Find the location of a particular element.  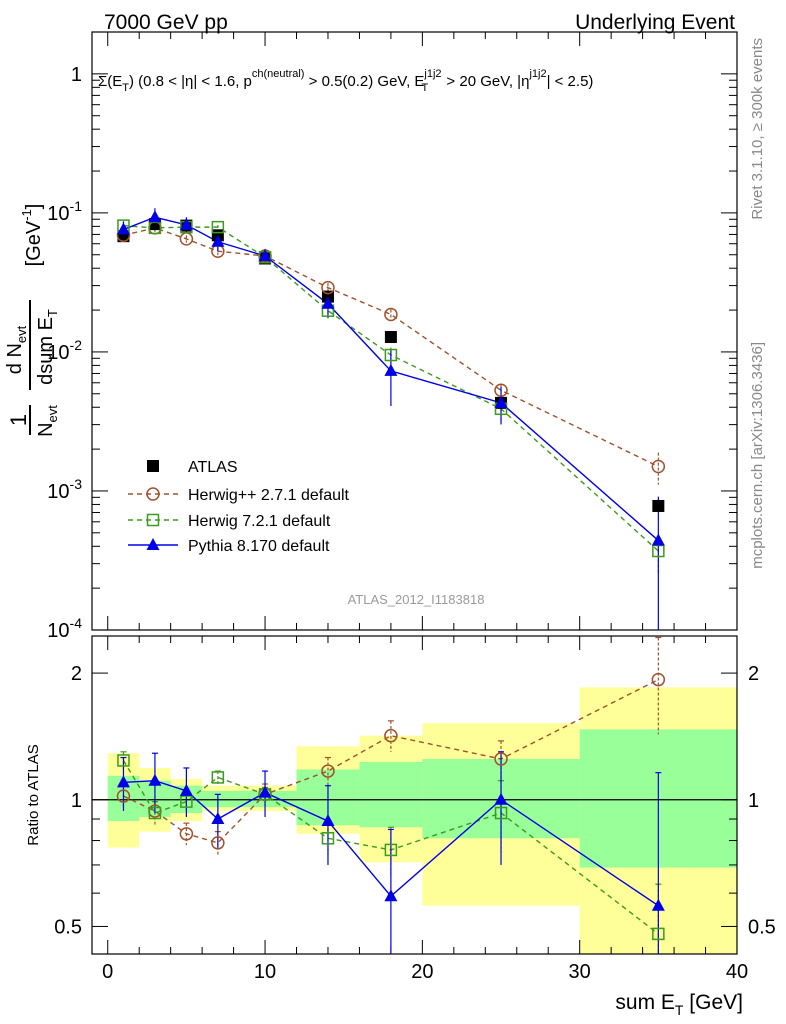

x-tick-label: 0 is located at coordinates (107, 972).